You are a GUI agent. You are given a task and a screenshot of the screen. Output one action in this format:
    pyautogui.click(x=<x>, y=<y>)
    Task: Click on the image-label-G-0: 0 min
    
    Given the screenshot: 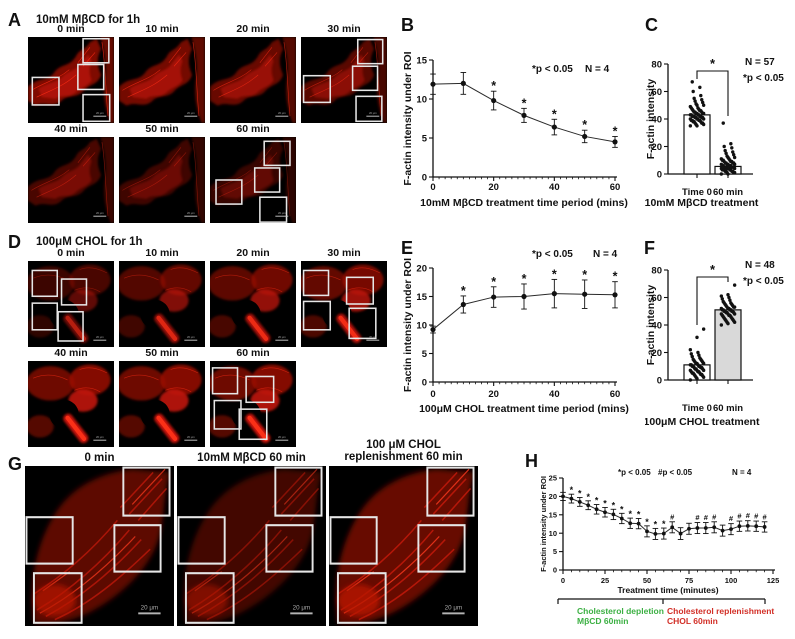 What is the action you would take?
    pyautogui.click(x=99, y=458)
    